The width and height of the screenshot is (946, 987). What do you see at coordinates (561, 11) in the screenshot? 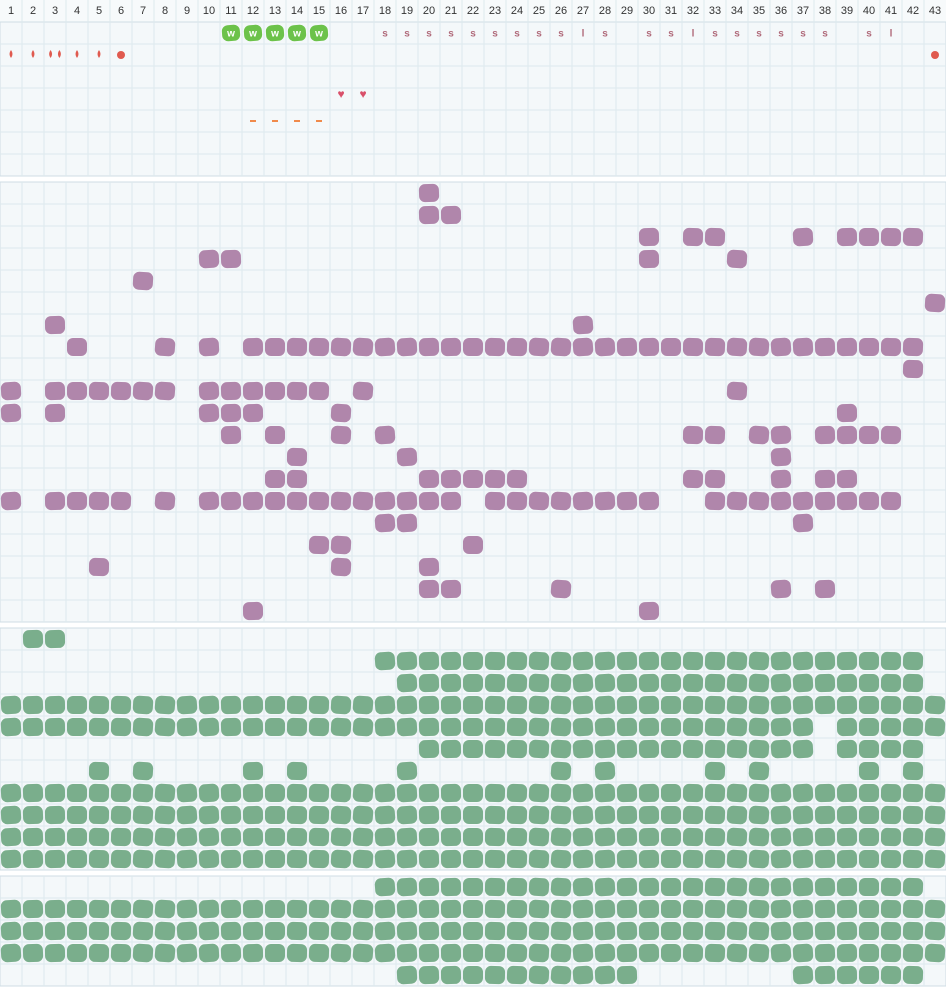
I see `column-number: 26` at bounding box center [561, 11].